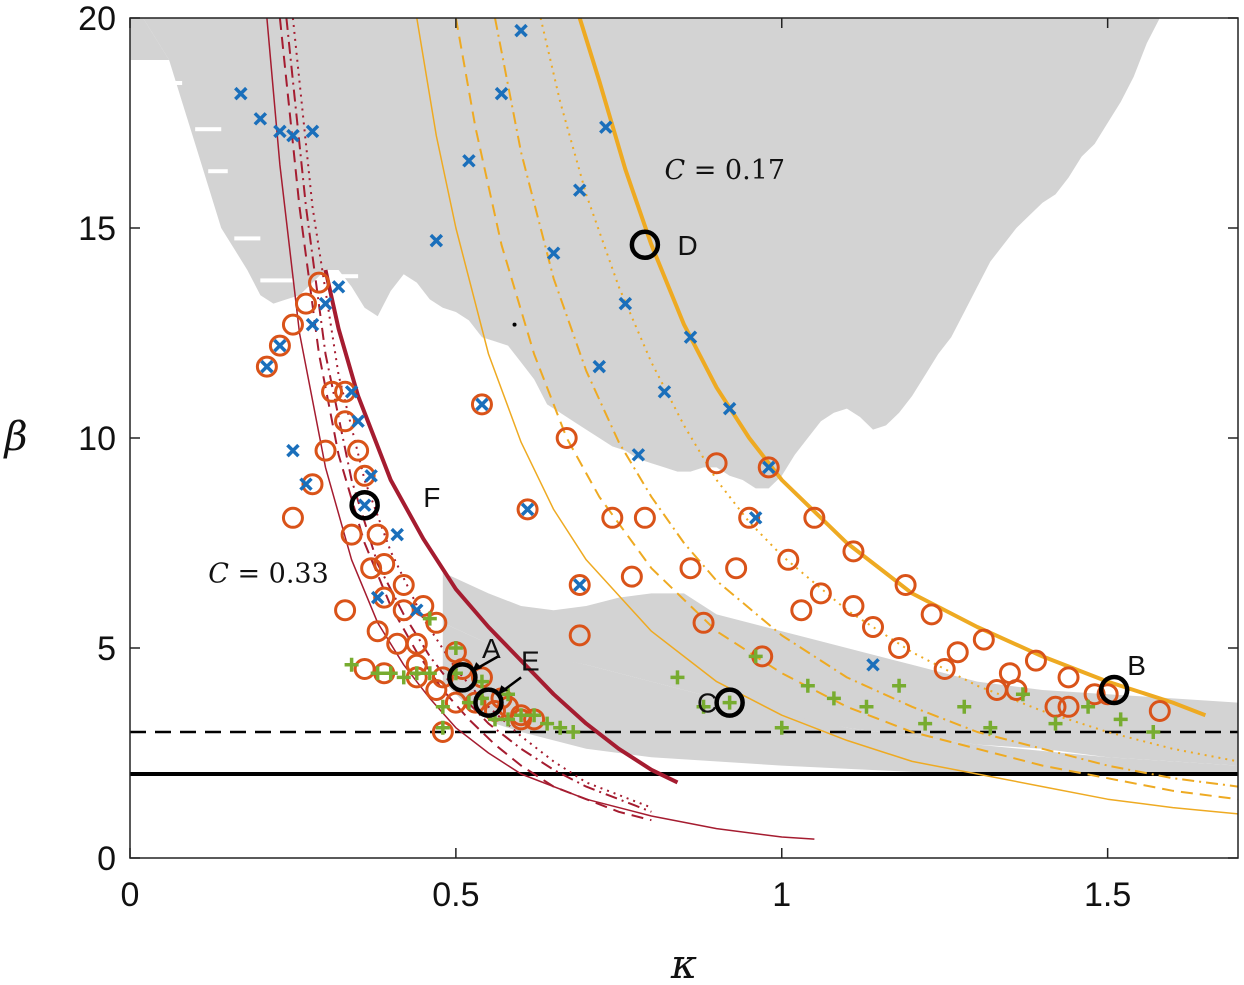 Image resolution: width=1244 pixels, height=985 pixels. What do you see at coordinates (491, 648) in the screenshot?
I see `annotation-label: A` at bounding box center [491, 648].